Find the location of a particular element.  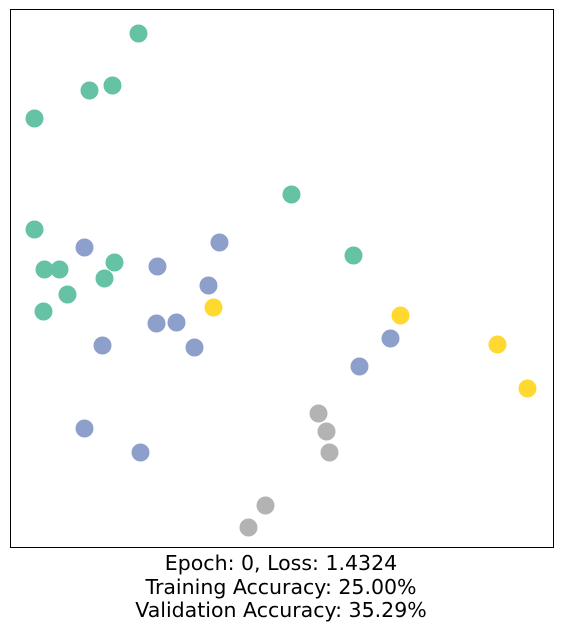

caption-validation-accuracy: Validation Accuracy: 35.29% is located at coordinates (281, 610).